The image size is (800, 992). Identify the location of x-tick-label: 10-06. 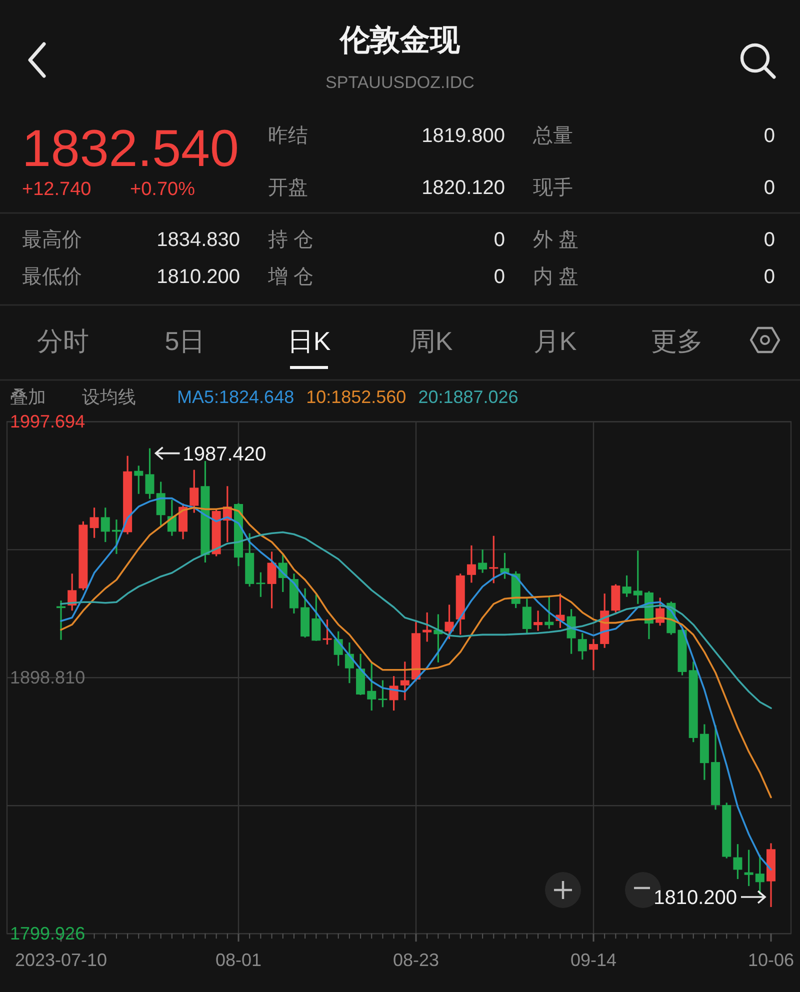
(771, 960).